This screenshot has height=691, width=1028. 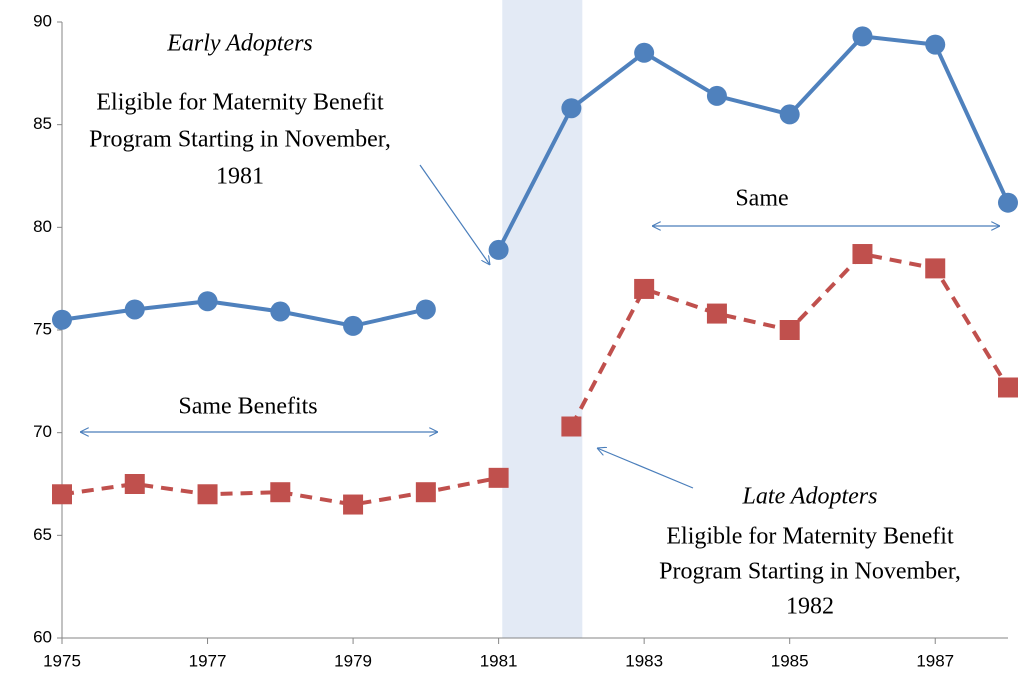 I want to click on span-label: Same Benefits, so click(x=247, y=407).